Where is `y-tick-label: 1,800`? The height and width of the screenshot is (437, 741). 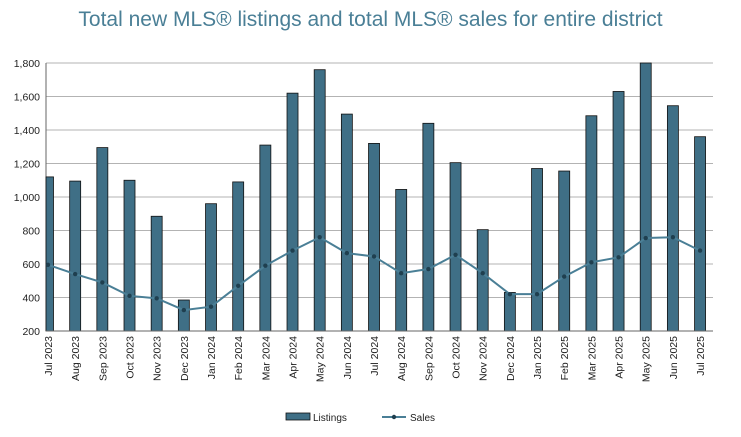
y-tick-label: 1,800 is located at coordinates (27, 64).